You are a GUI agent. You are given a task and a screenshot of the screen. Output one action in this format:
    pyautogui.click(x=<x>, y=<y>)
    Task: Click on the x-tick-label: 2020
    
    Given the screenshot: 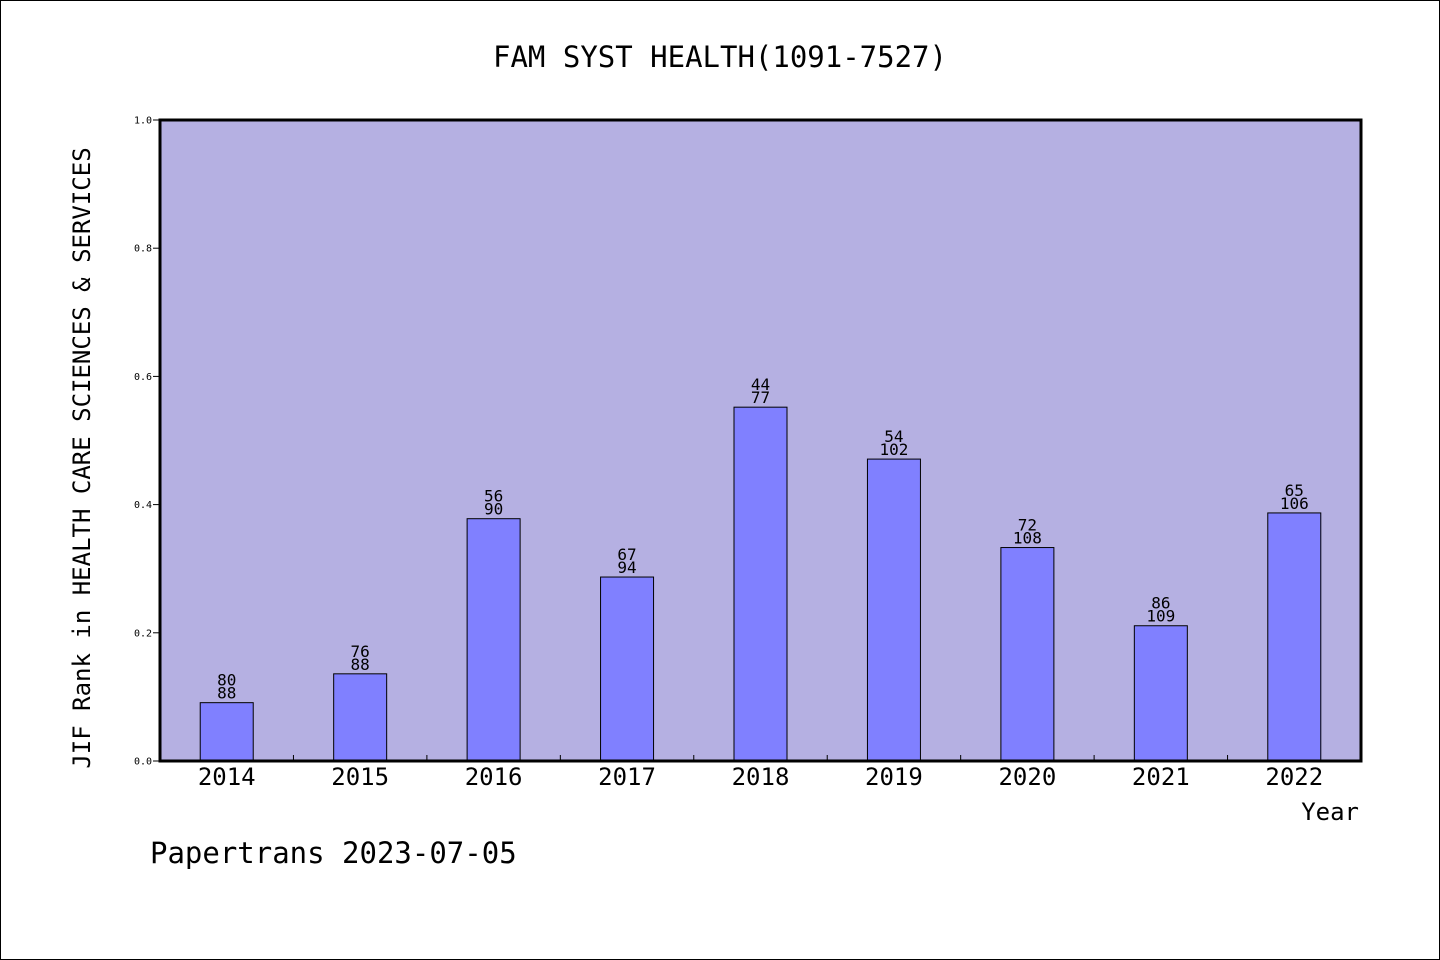 What is the action you would take?
    pyautogui.click(x=1027, y=777)
    